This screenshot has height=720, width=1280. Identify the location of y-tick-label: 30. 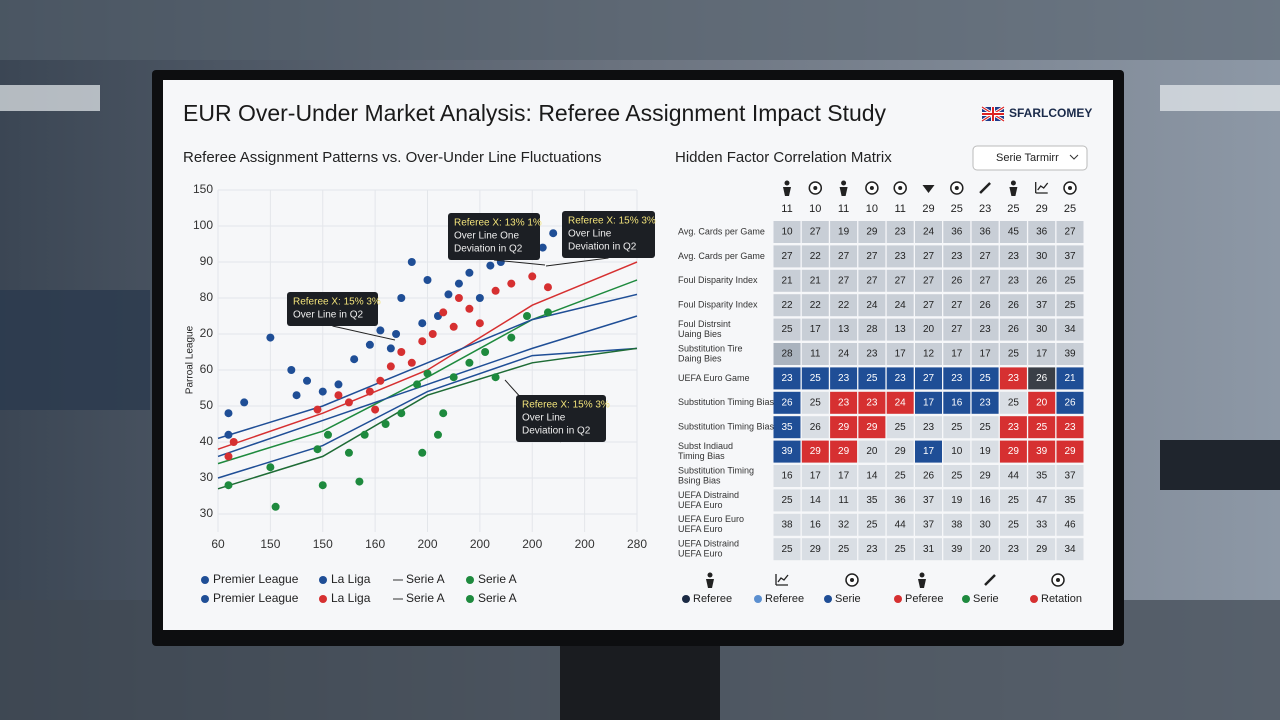
(207, 477).